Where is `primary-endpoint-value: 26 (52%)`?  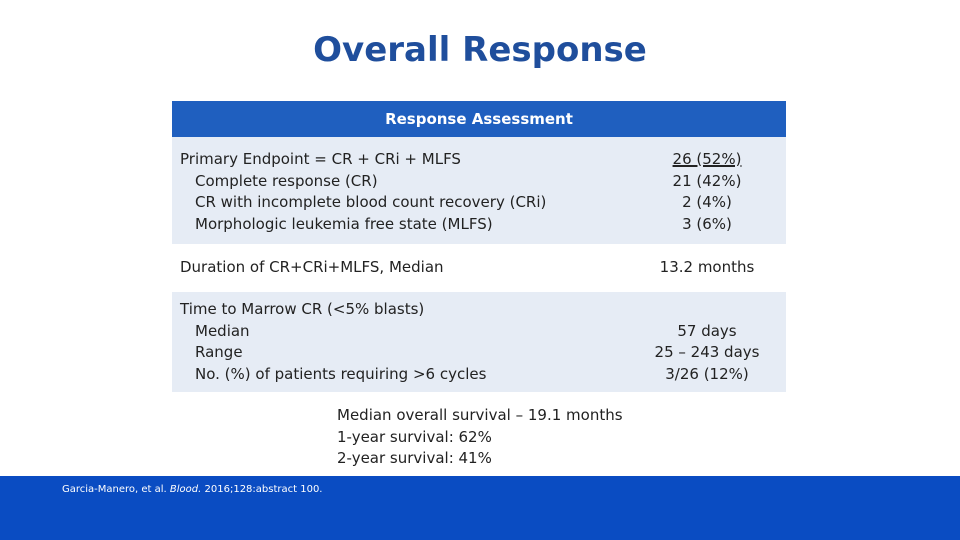
primary-endpoint-value: 26 (52%) is located at coordinates (707, 159).